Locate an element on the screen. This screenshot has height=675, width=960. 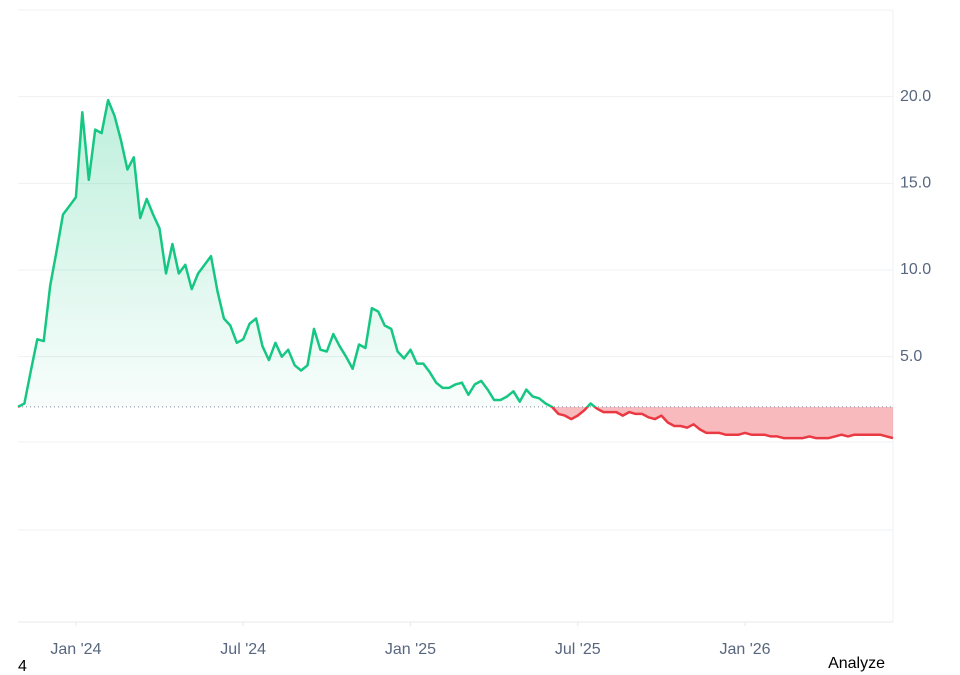
corner-label: 4 is located at coordinates (22, 666).